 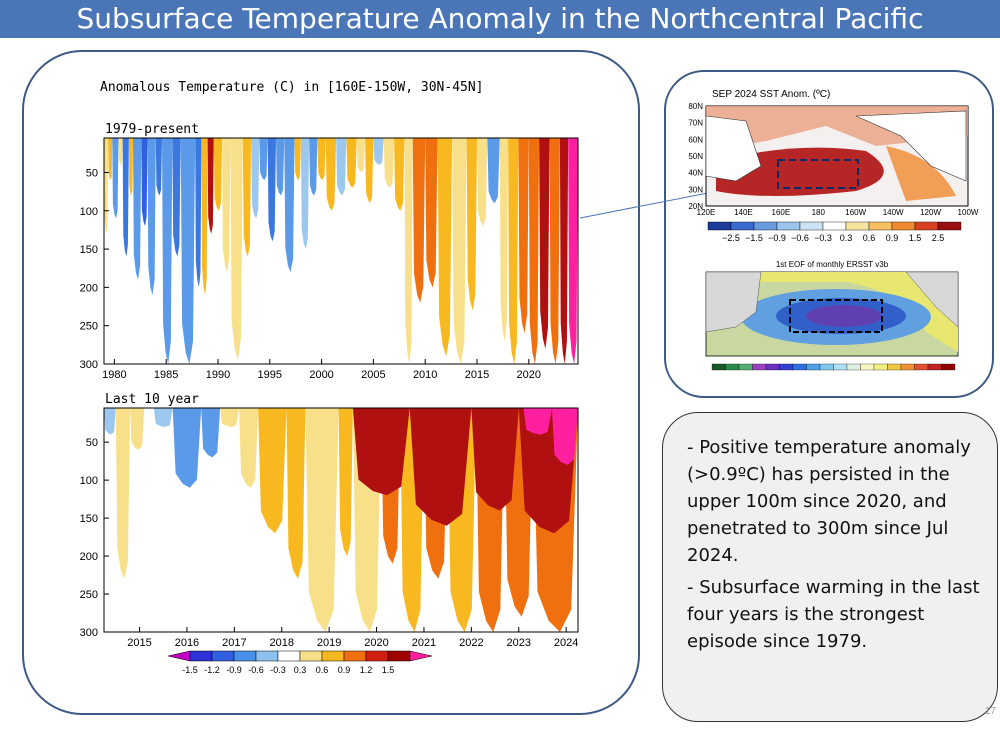 What do you see at coordinates (190, 670) in the screenshot?
I see `legend-label-0: -1.5` at bounding box center [190, 670].